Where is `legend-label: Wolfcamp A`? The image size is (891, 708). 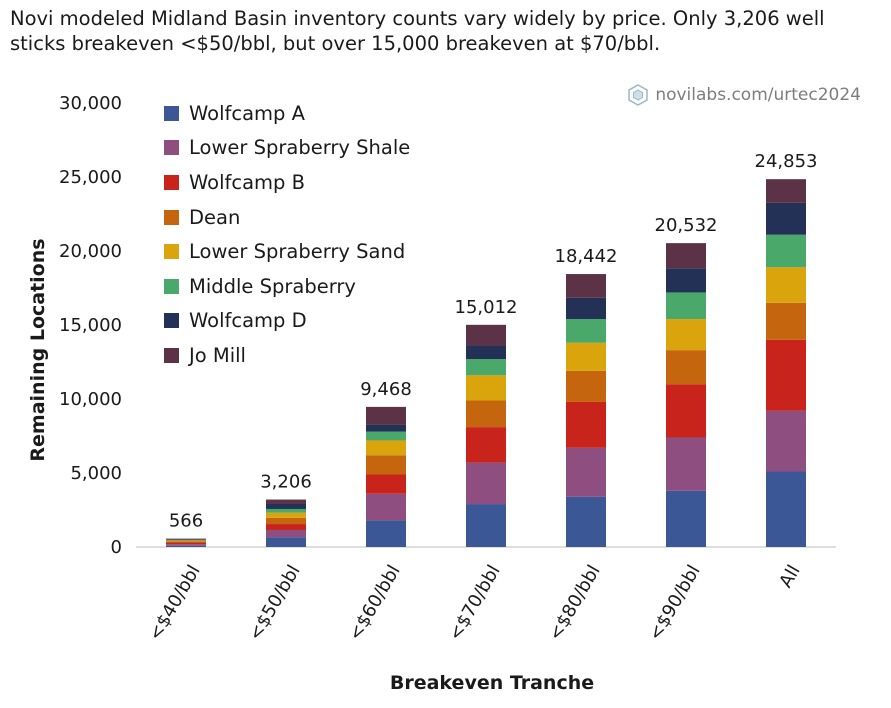
legend-label: Wolfcamp A is located at coordinates (247, 113).